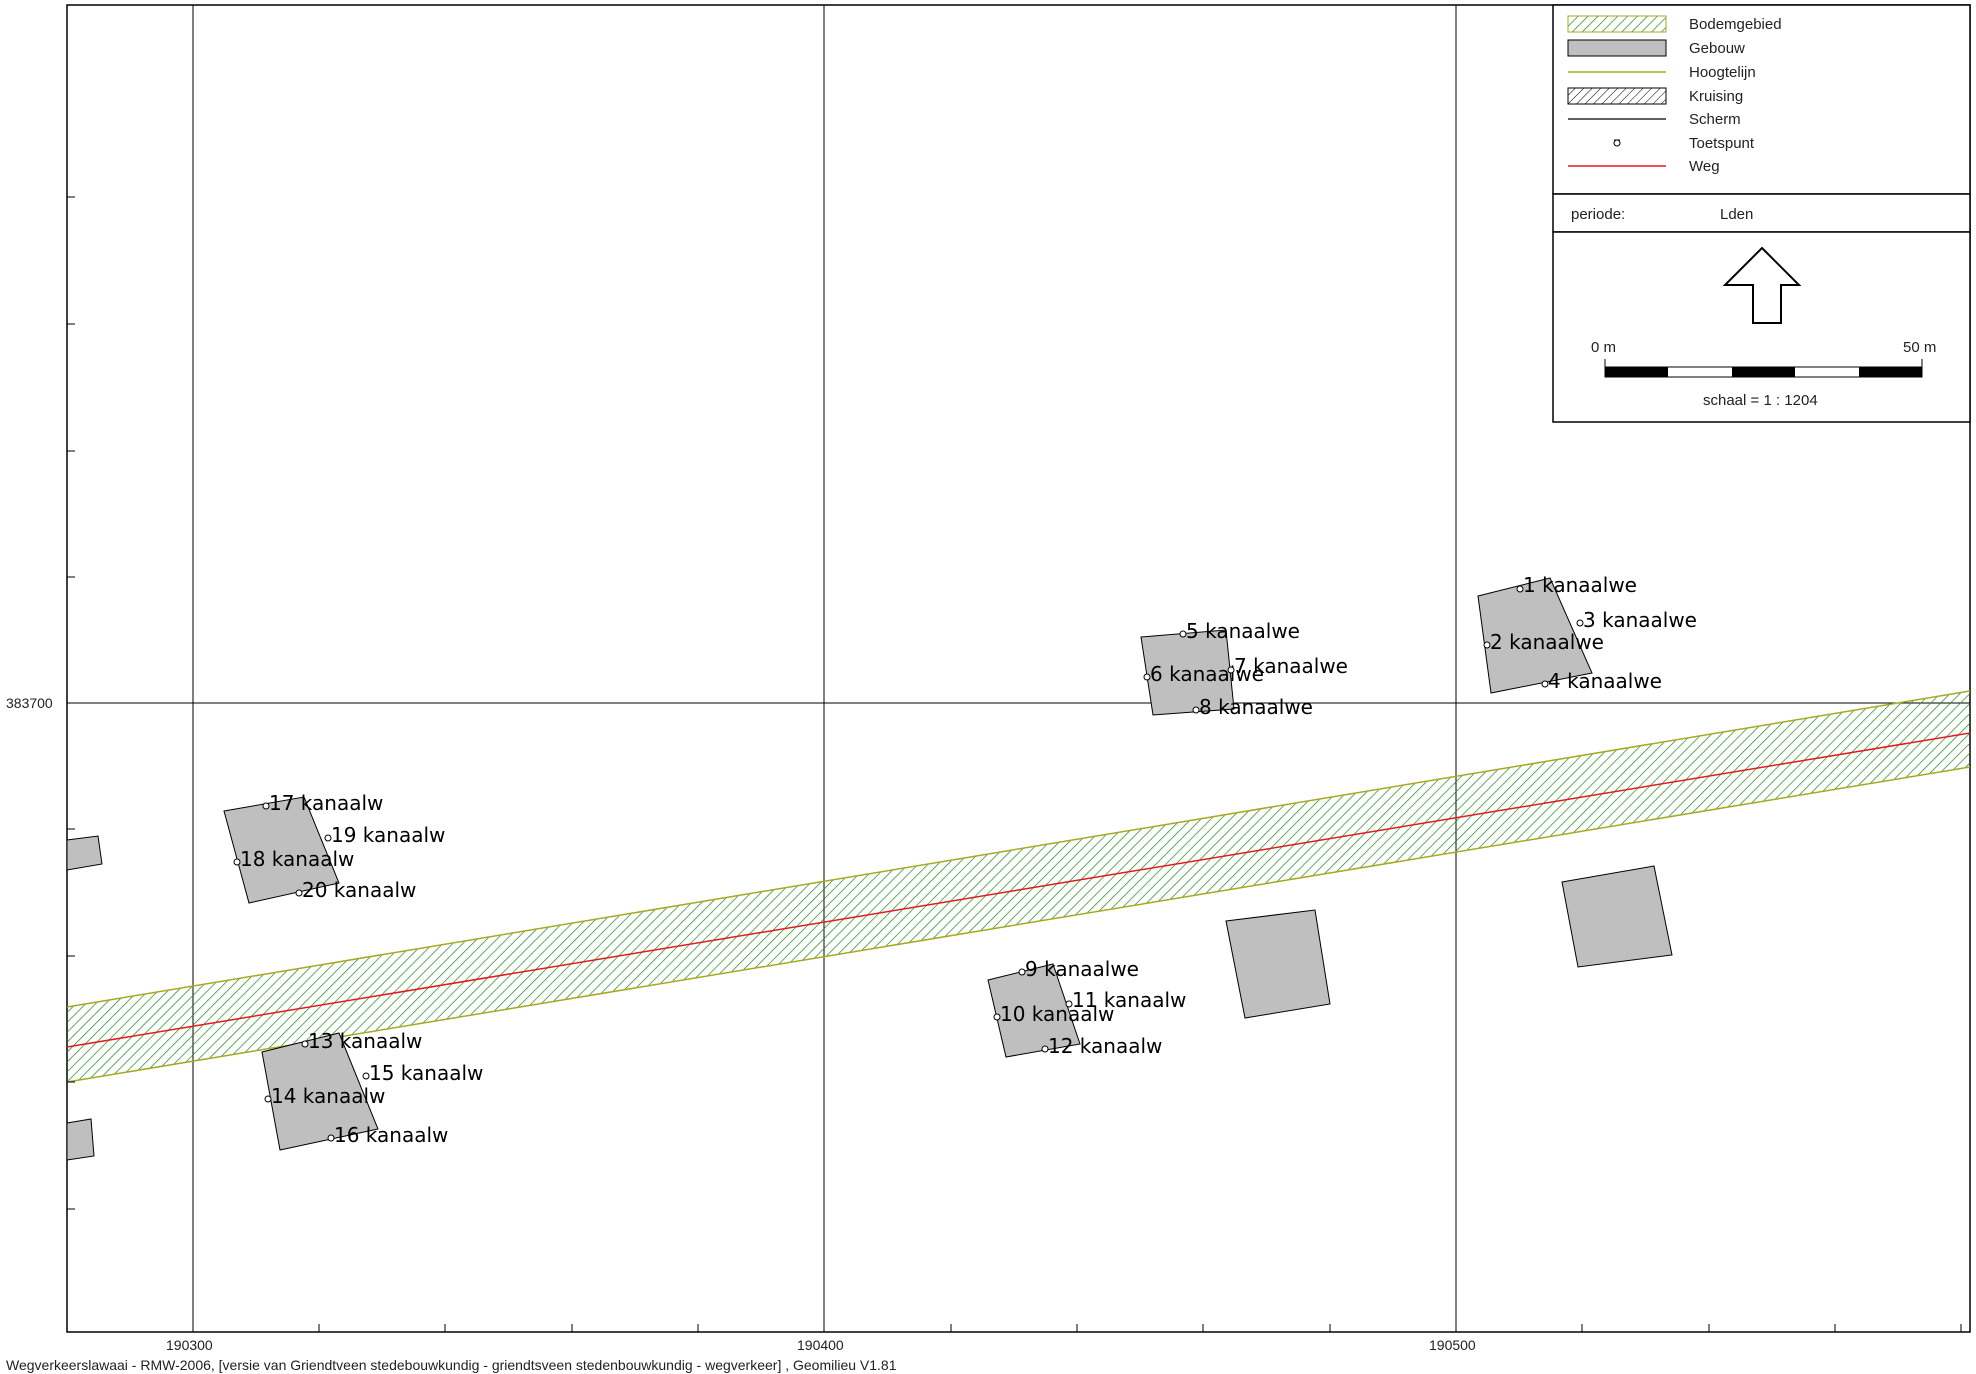  Describe the element at coordinates (1760, 400) in the screenshot. I see `scale-text: schaal = 1 : 1204` at that location.